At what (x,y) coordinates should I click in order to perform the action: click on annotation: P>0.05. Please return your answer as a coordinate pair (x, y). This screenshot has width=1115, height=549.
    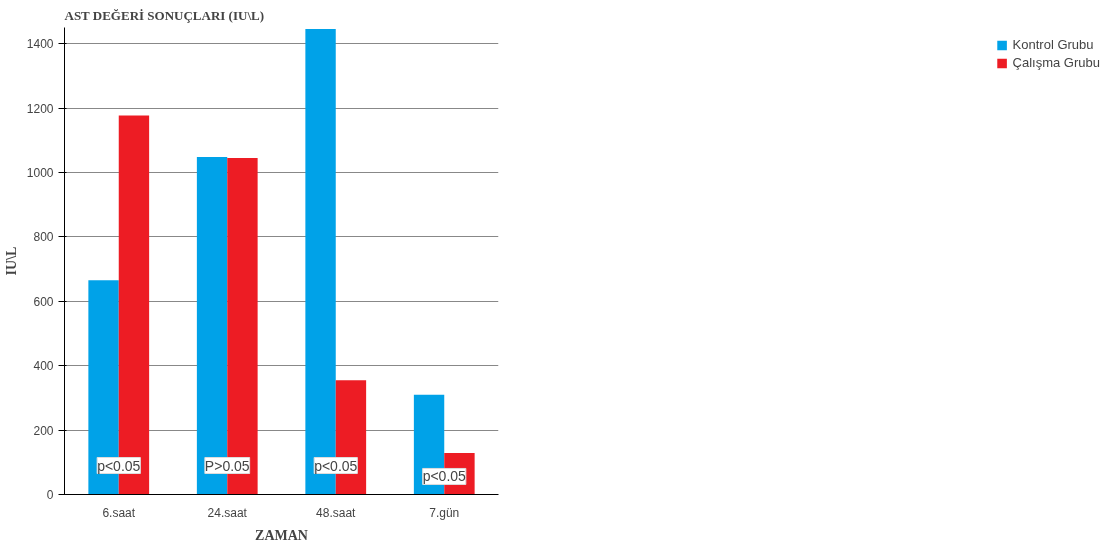
    Looking at the image, I should click on (227, 465).